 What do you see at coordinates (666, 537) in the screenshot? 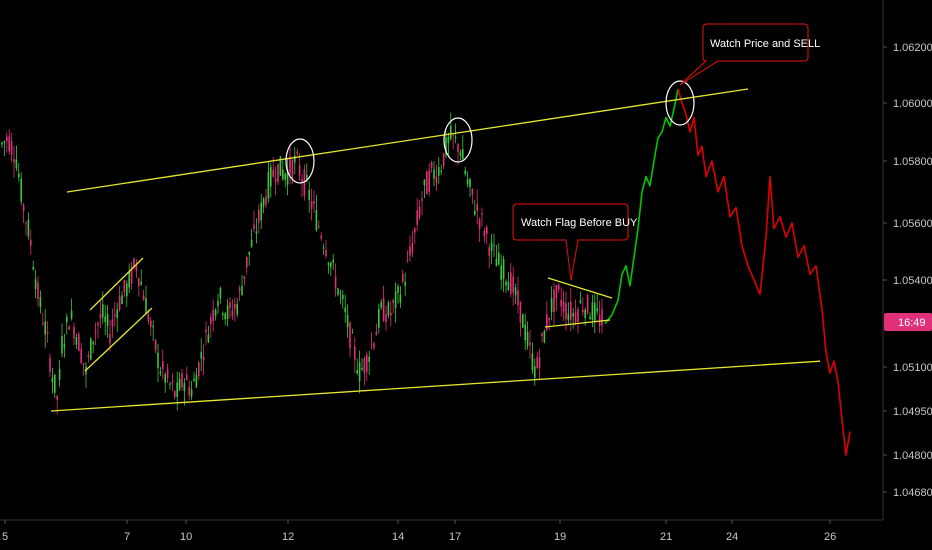
I see `x-tick-label: 21` at bounding box center [666, 537].